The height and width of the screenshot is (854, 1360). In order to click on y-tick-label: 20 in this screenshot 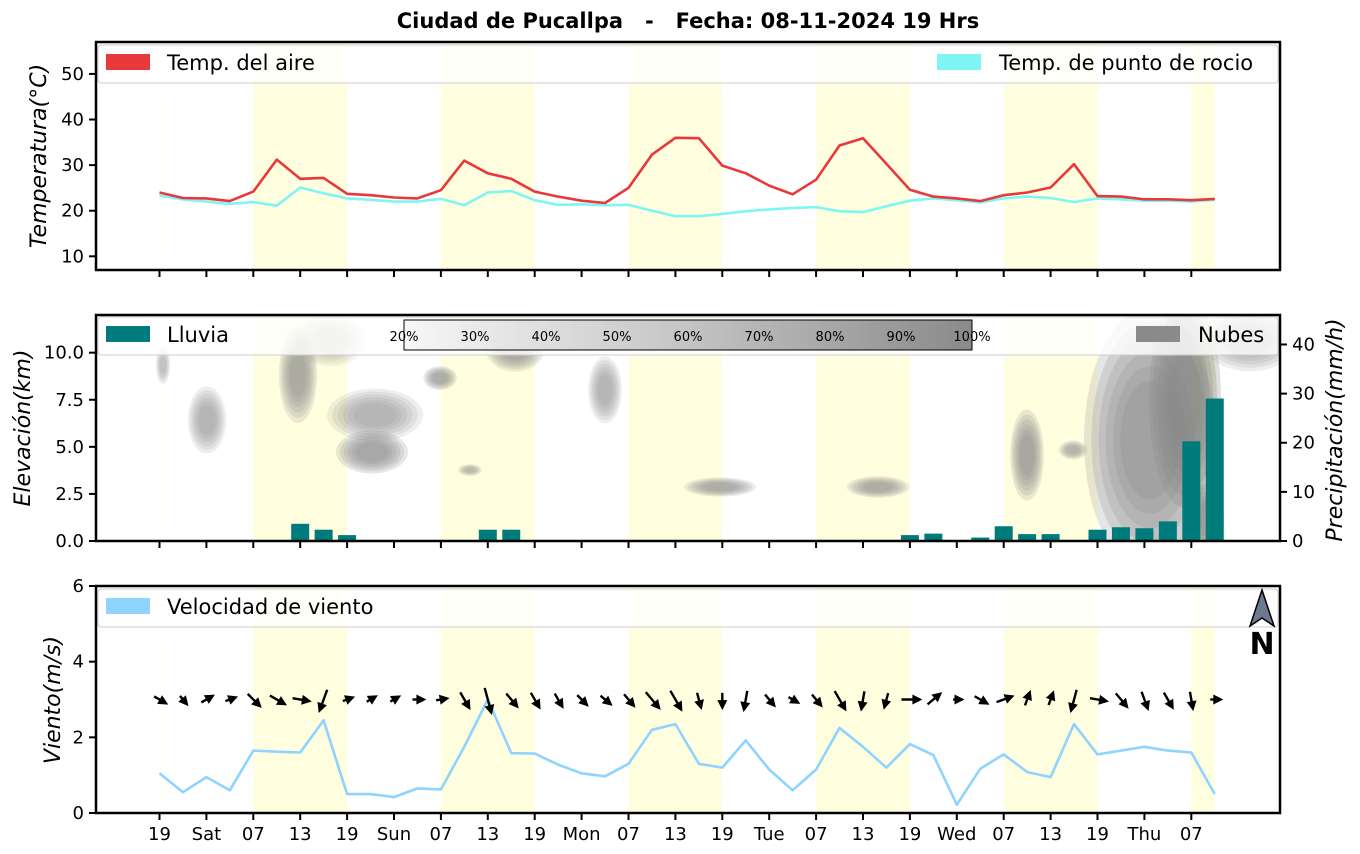, I will do `click(1303, 443)`.